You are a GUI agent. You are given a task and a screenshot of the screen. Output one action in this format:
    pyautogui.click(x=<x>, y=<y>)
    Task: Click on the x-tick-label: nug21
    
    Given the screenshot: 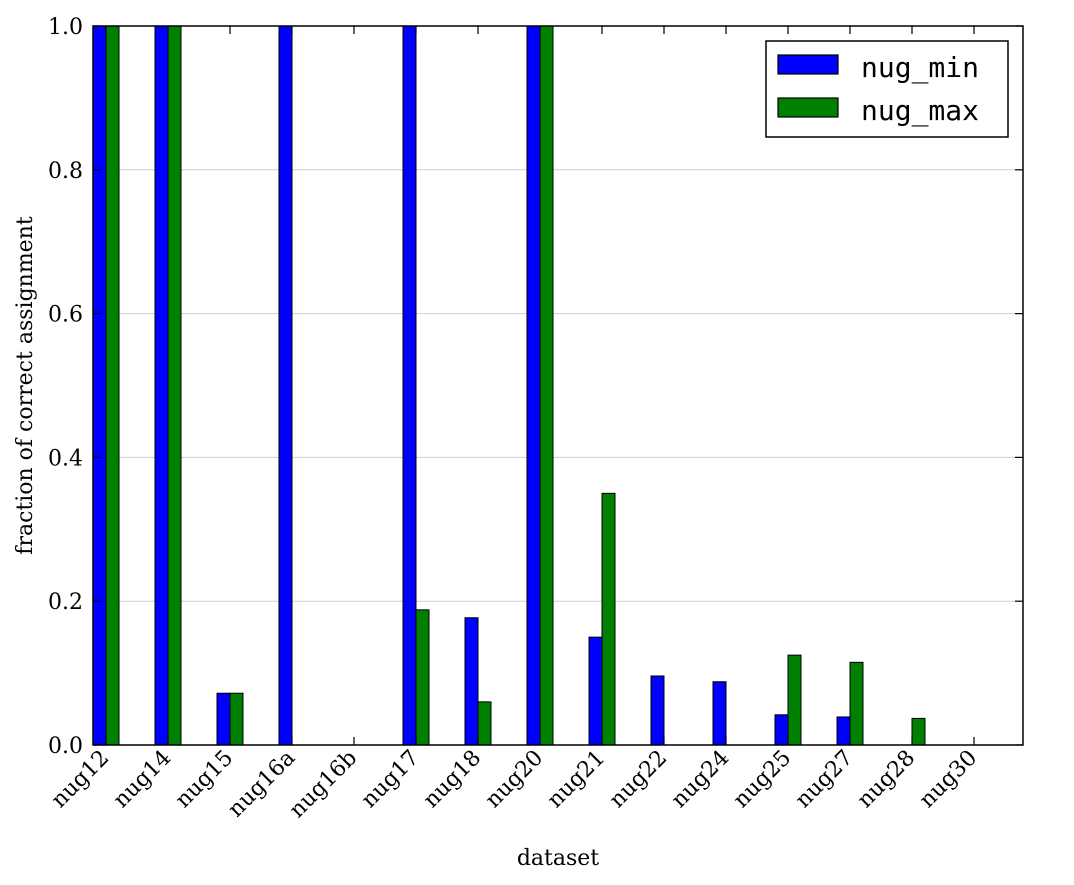 What is the action you would take?
    pyautogui.click(x=576, y=779)
    